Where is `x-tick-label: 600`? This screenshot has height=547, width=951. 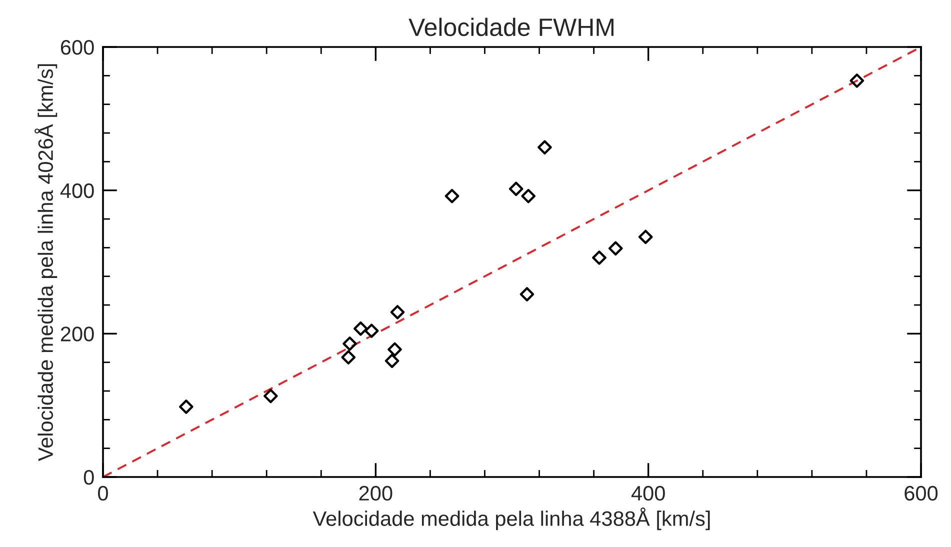 x-tick-label: 600 is located at coordinates (921, 493).